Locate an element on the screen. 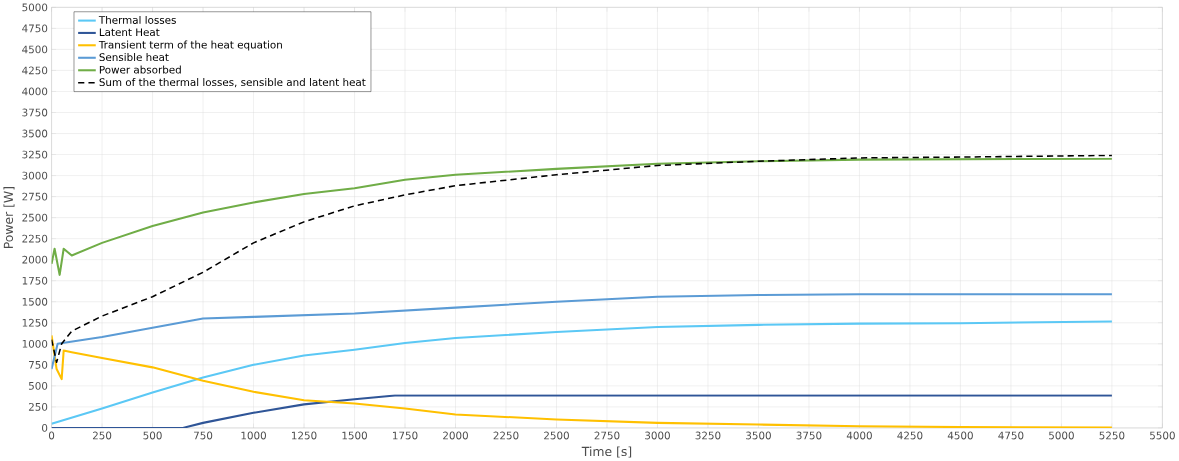  x-tick-label: 1250 is located at coordinates (304, 435).